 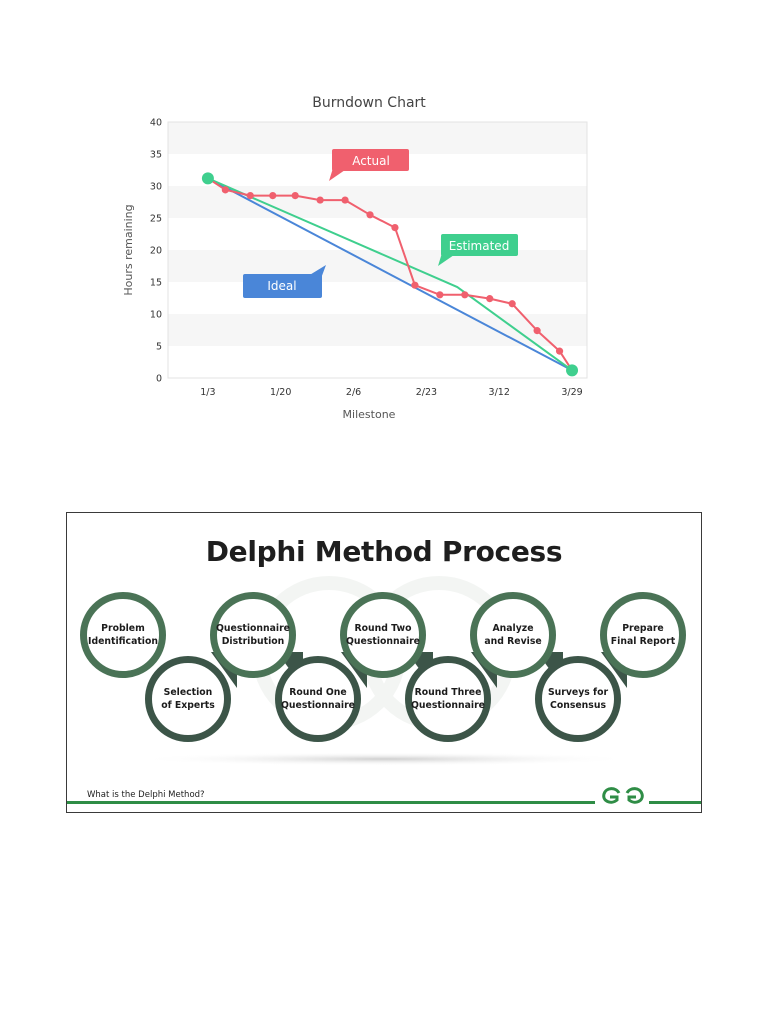 I want to click on step-round-three-questionnaire: Round Three Questionnaire, so click(x=448, y=699).